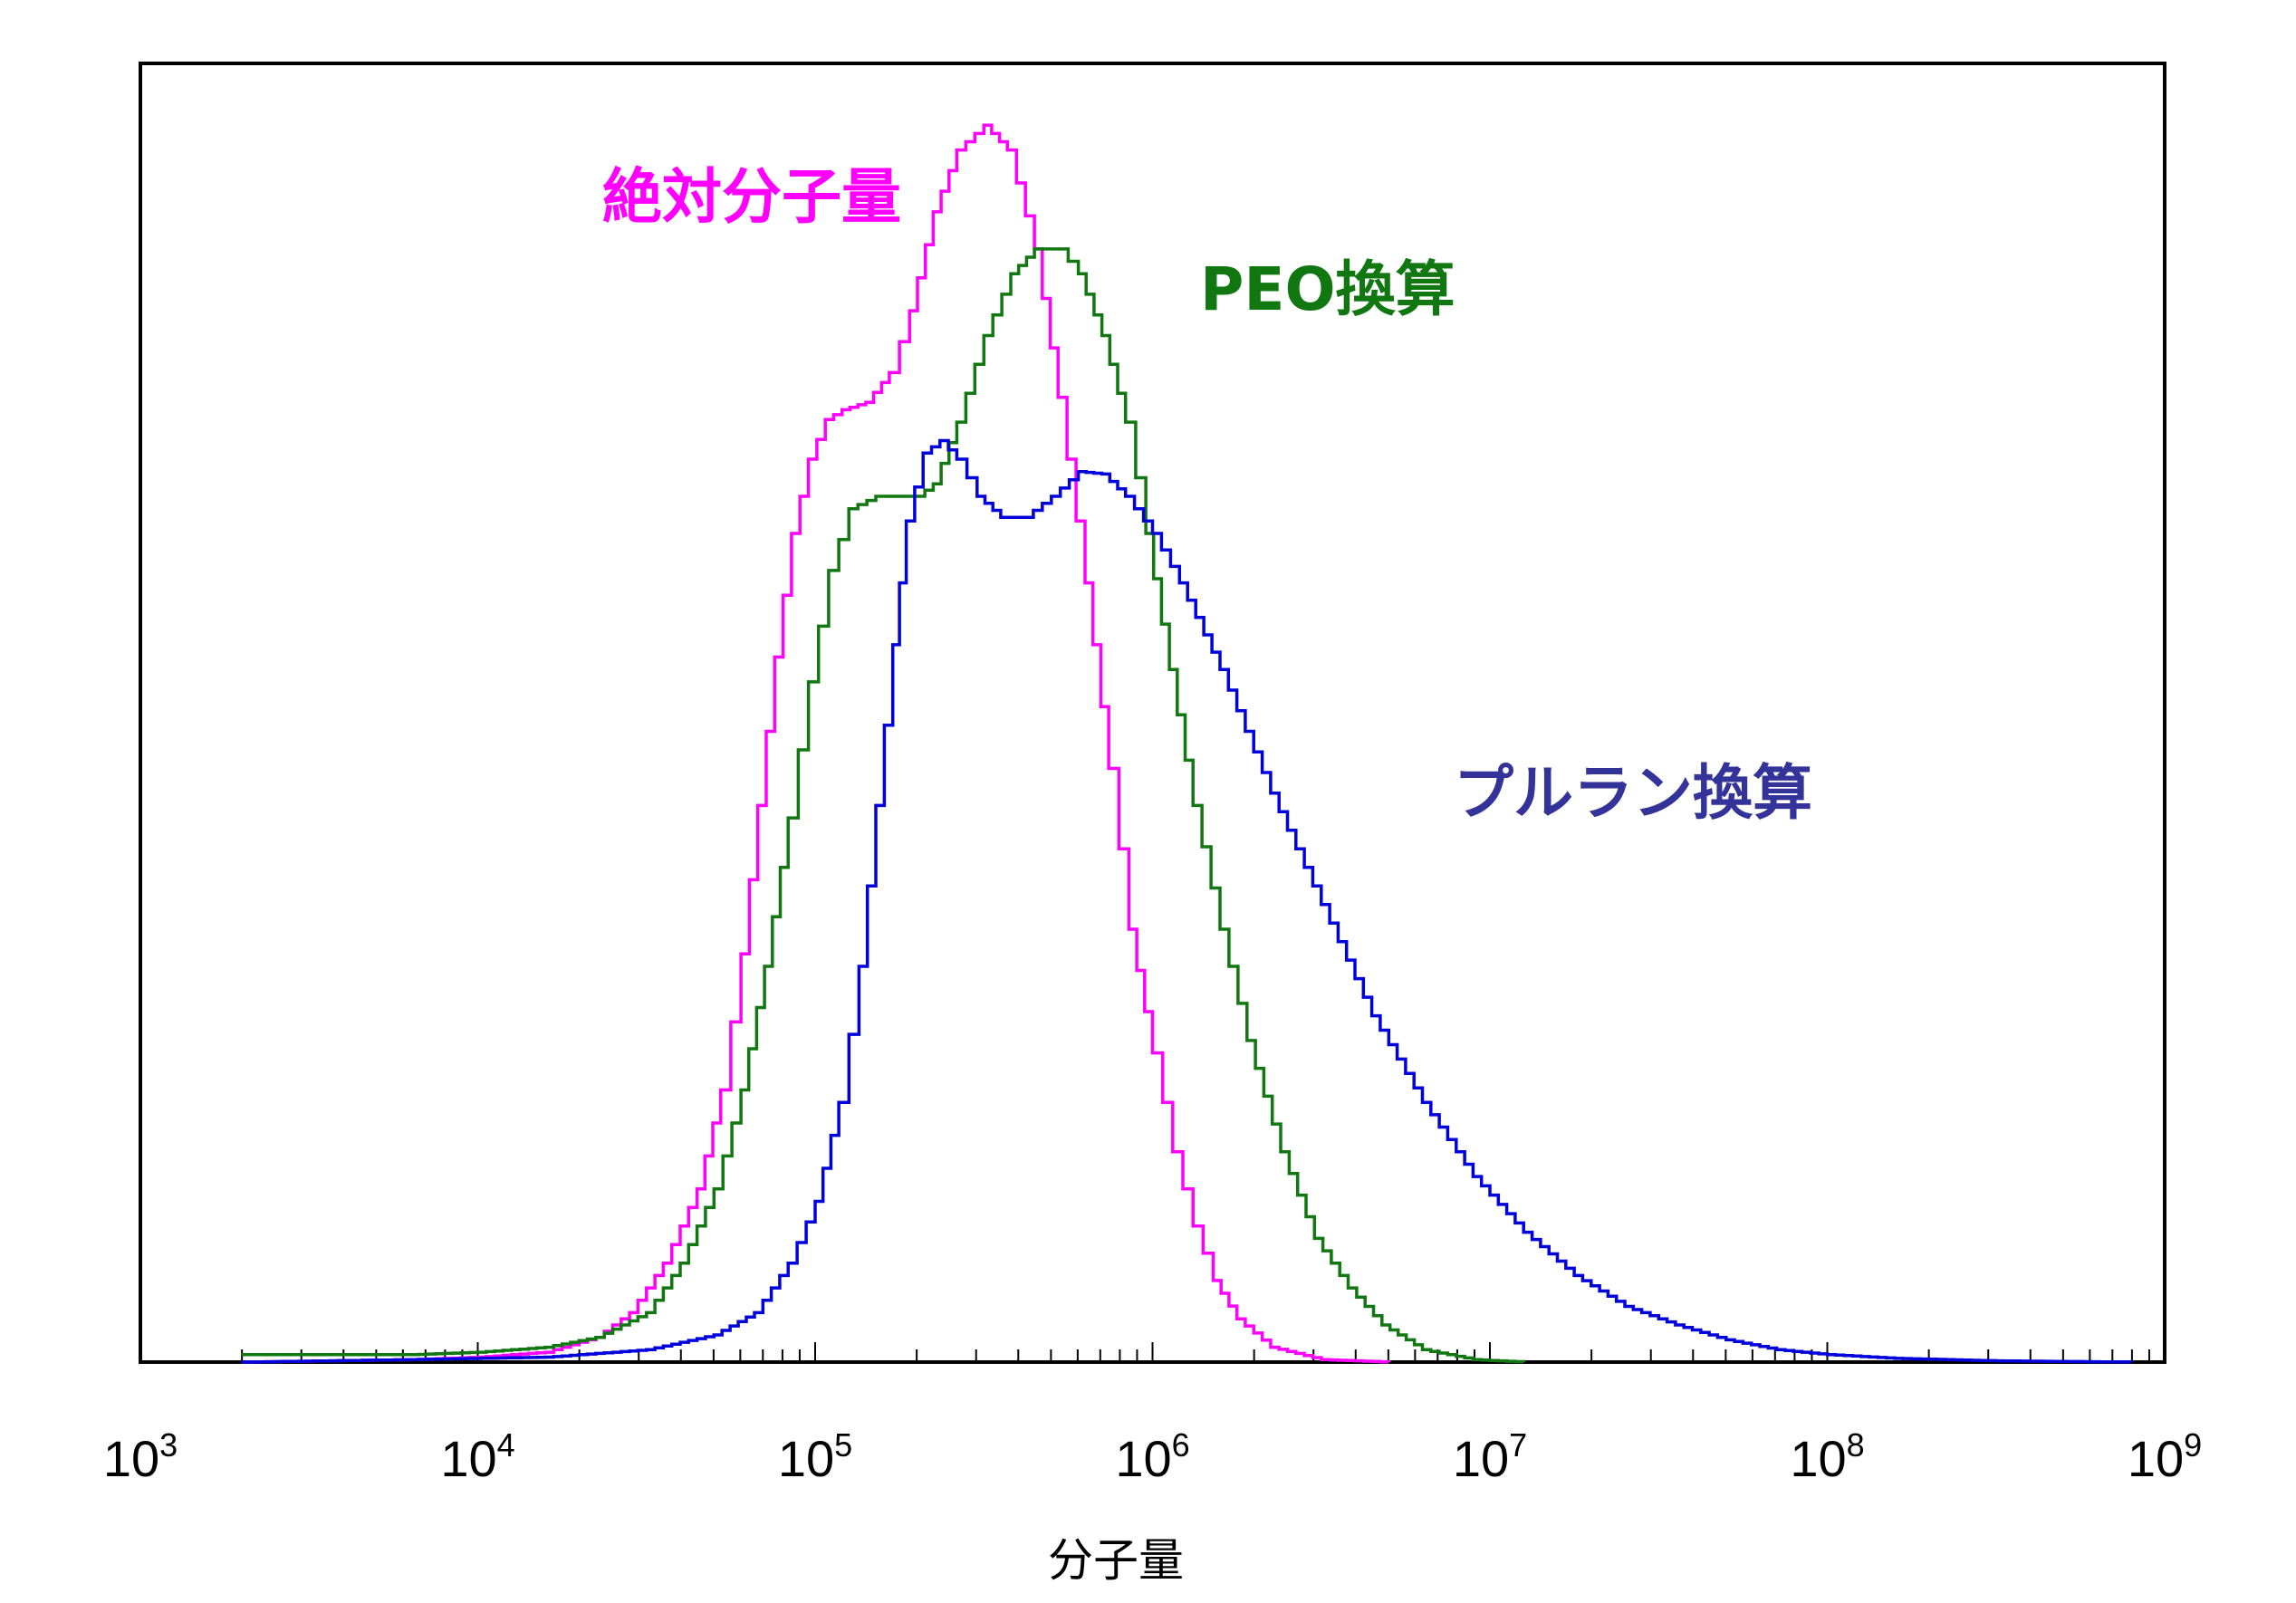  What do you see at coordinates (1490, 1457) in the screenshot?
I see `x-tick-label: 10⁷` at bounding box center [1490, 1457].